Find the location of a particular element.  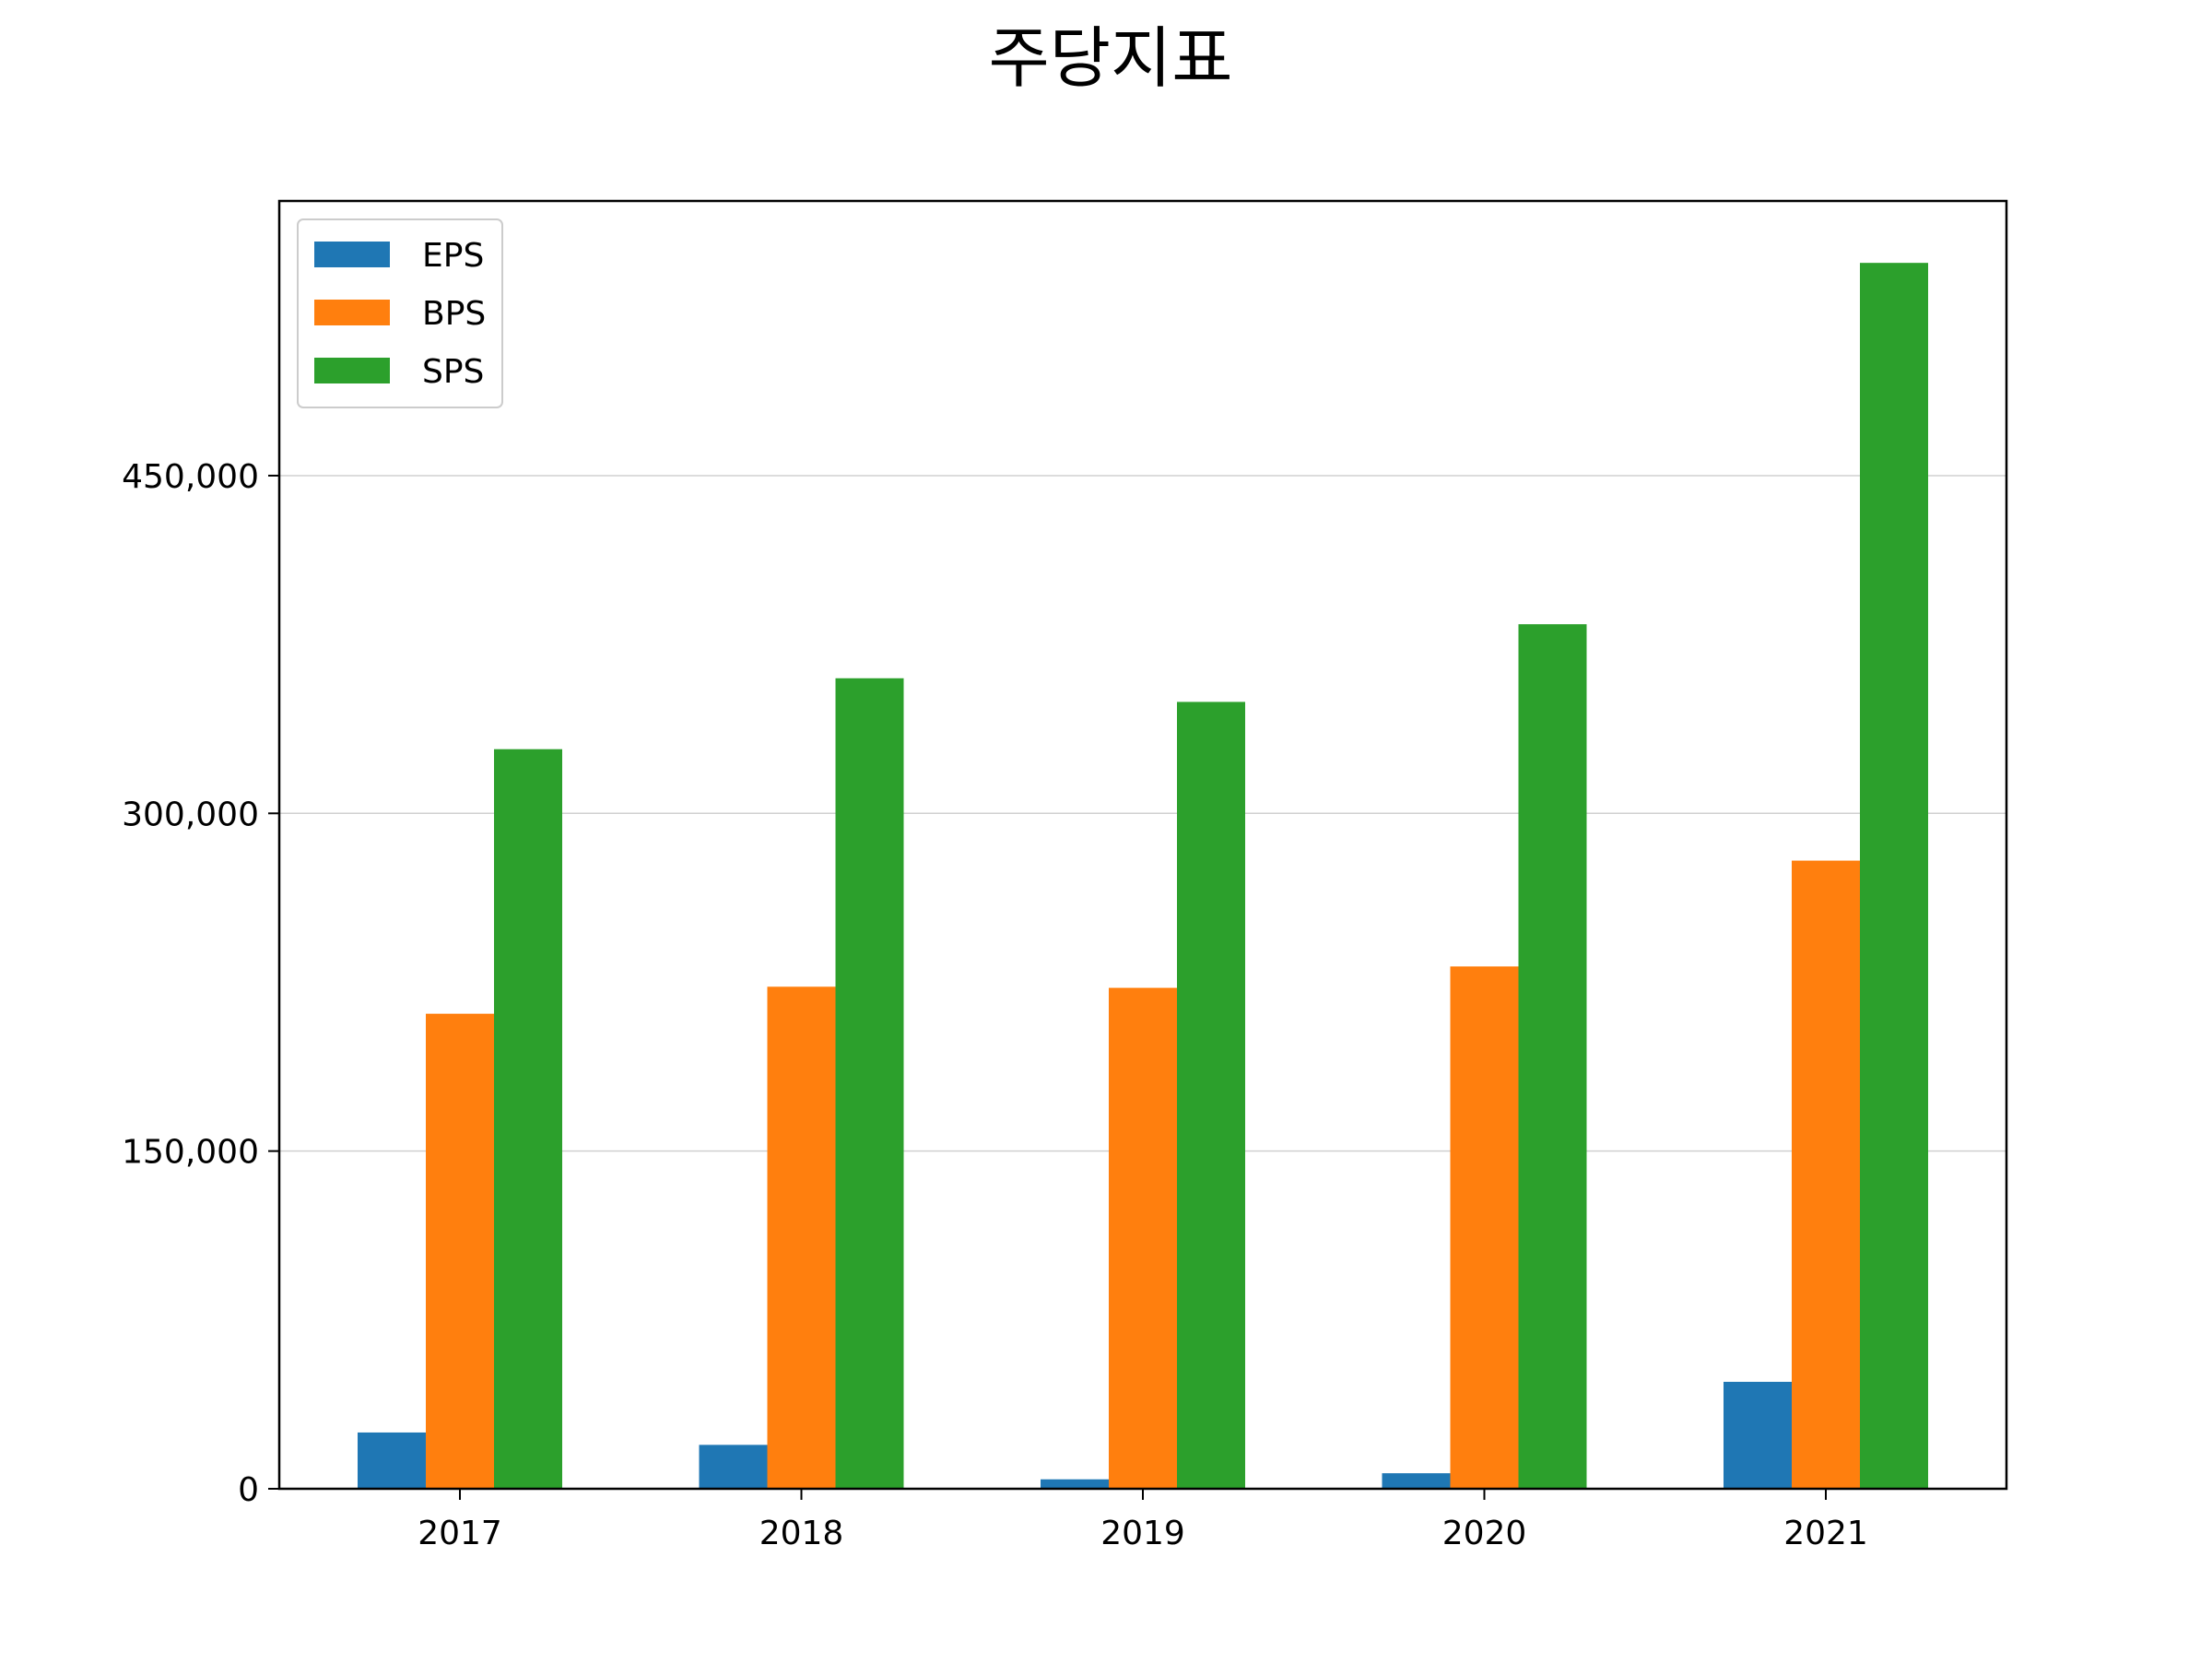

legend-swatch-sps is located at coordinates (352, 370).